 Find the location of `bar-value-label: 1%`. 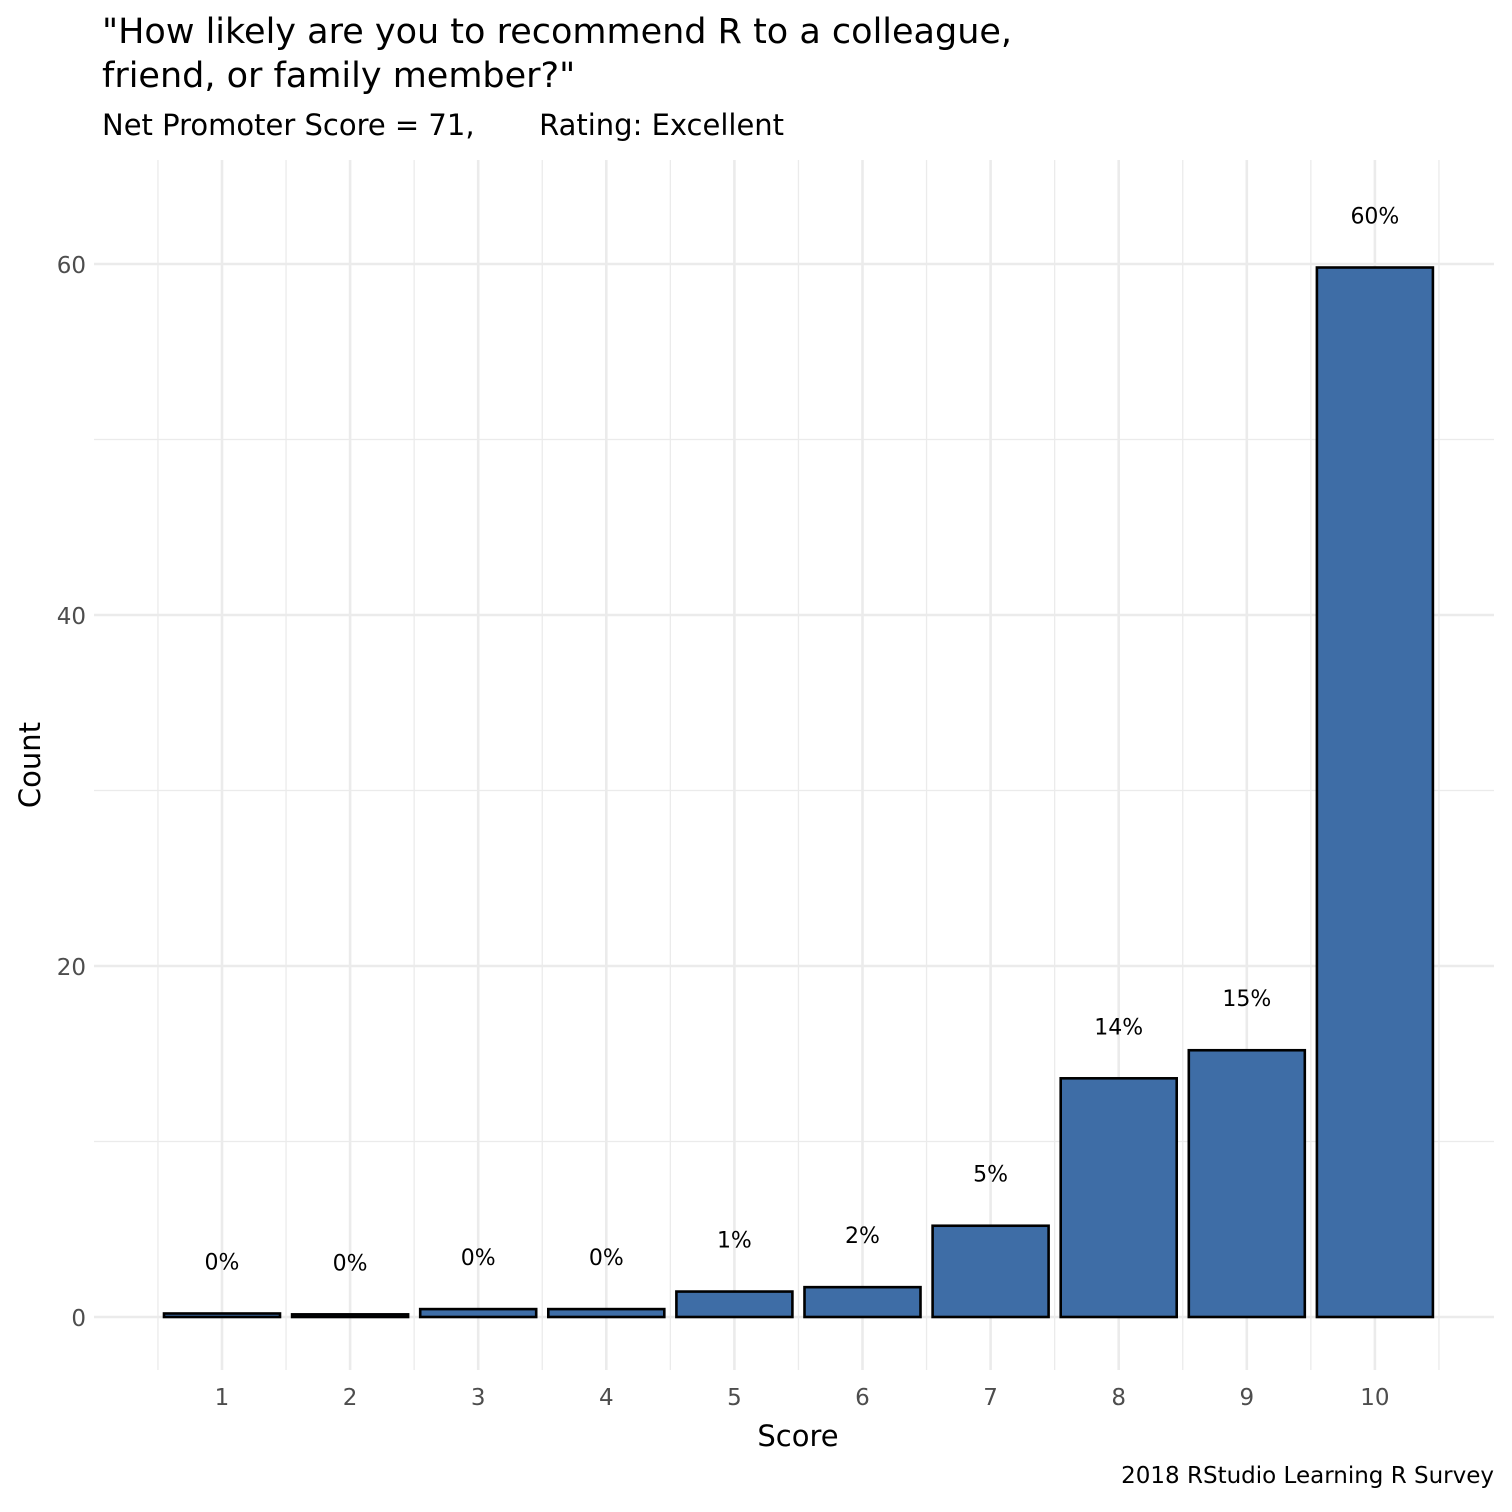

bar-value-label: 1% is located at coordinates (734, 1241).